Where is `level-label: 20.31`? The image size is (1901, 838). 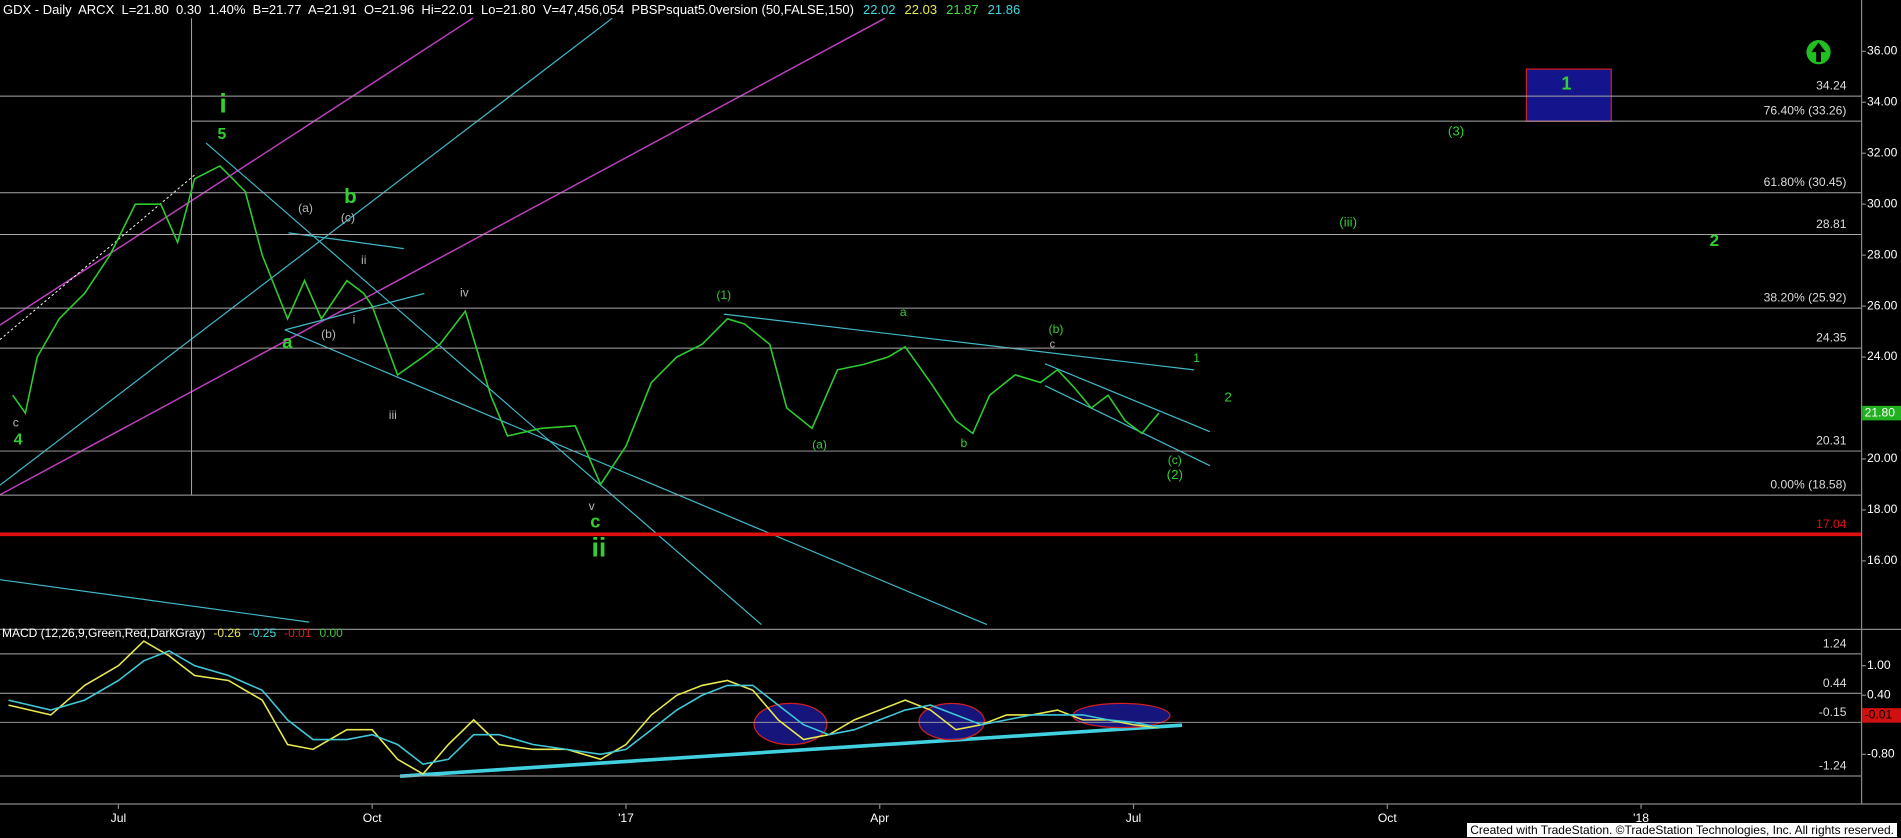 level-label: 20.31 is located at coordinates (1831, 441).